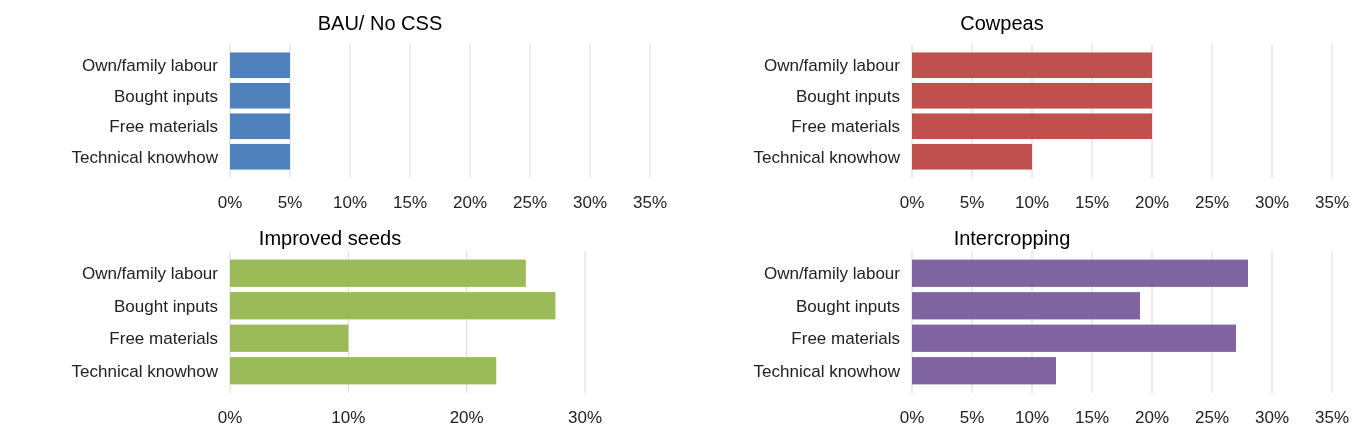  Describe the element at coordinates (330, 238) in the screenshot. I see `chart-title: Improved seeds` at that location.